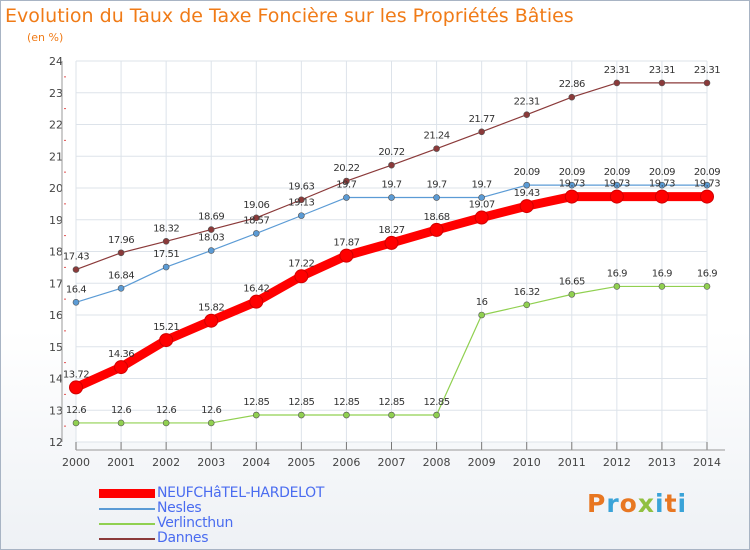 Image resolution: width=750 pixels, height=550 pixels. Describe the element at coordinates (195, 523) in the screenshot. I see `legend-label: Verlincthun` at that location.